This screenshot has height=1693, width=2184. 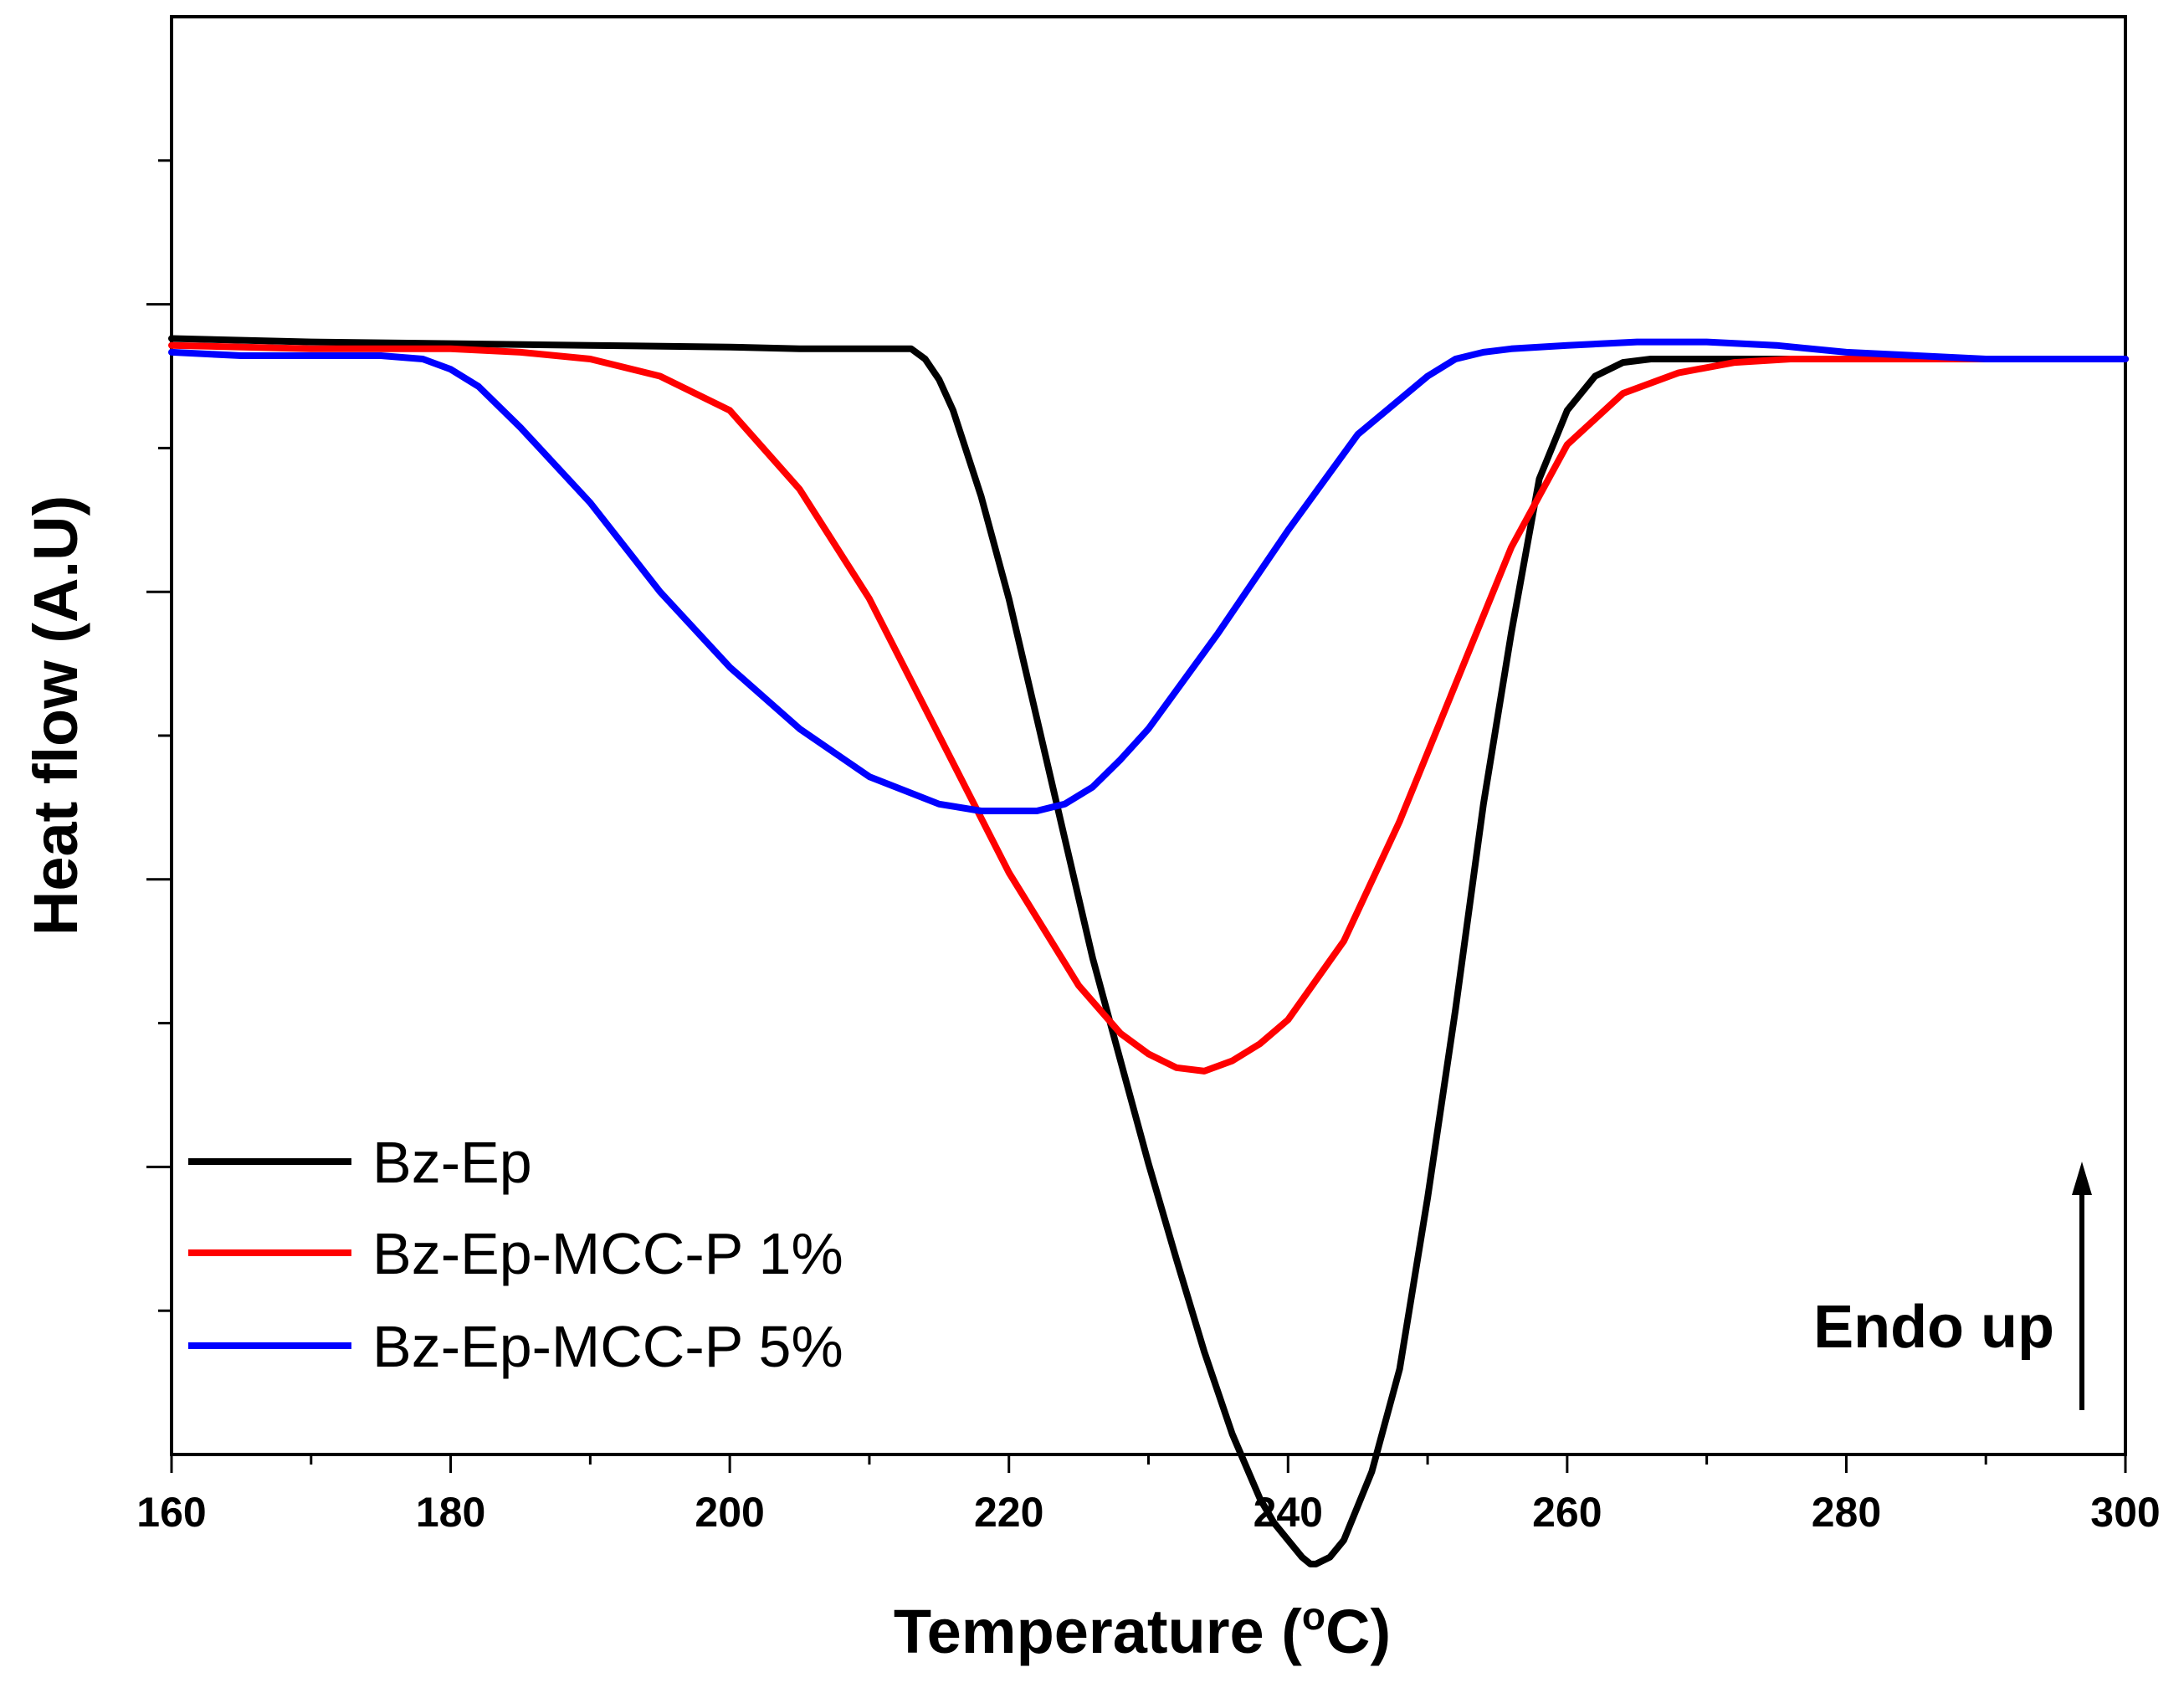 I want to click on legend: Bz-Ep Bz-Ep-MCC-P 1% Bz-Ep-MCC-P 5%, so click(x=515, y=1254).